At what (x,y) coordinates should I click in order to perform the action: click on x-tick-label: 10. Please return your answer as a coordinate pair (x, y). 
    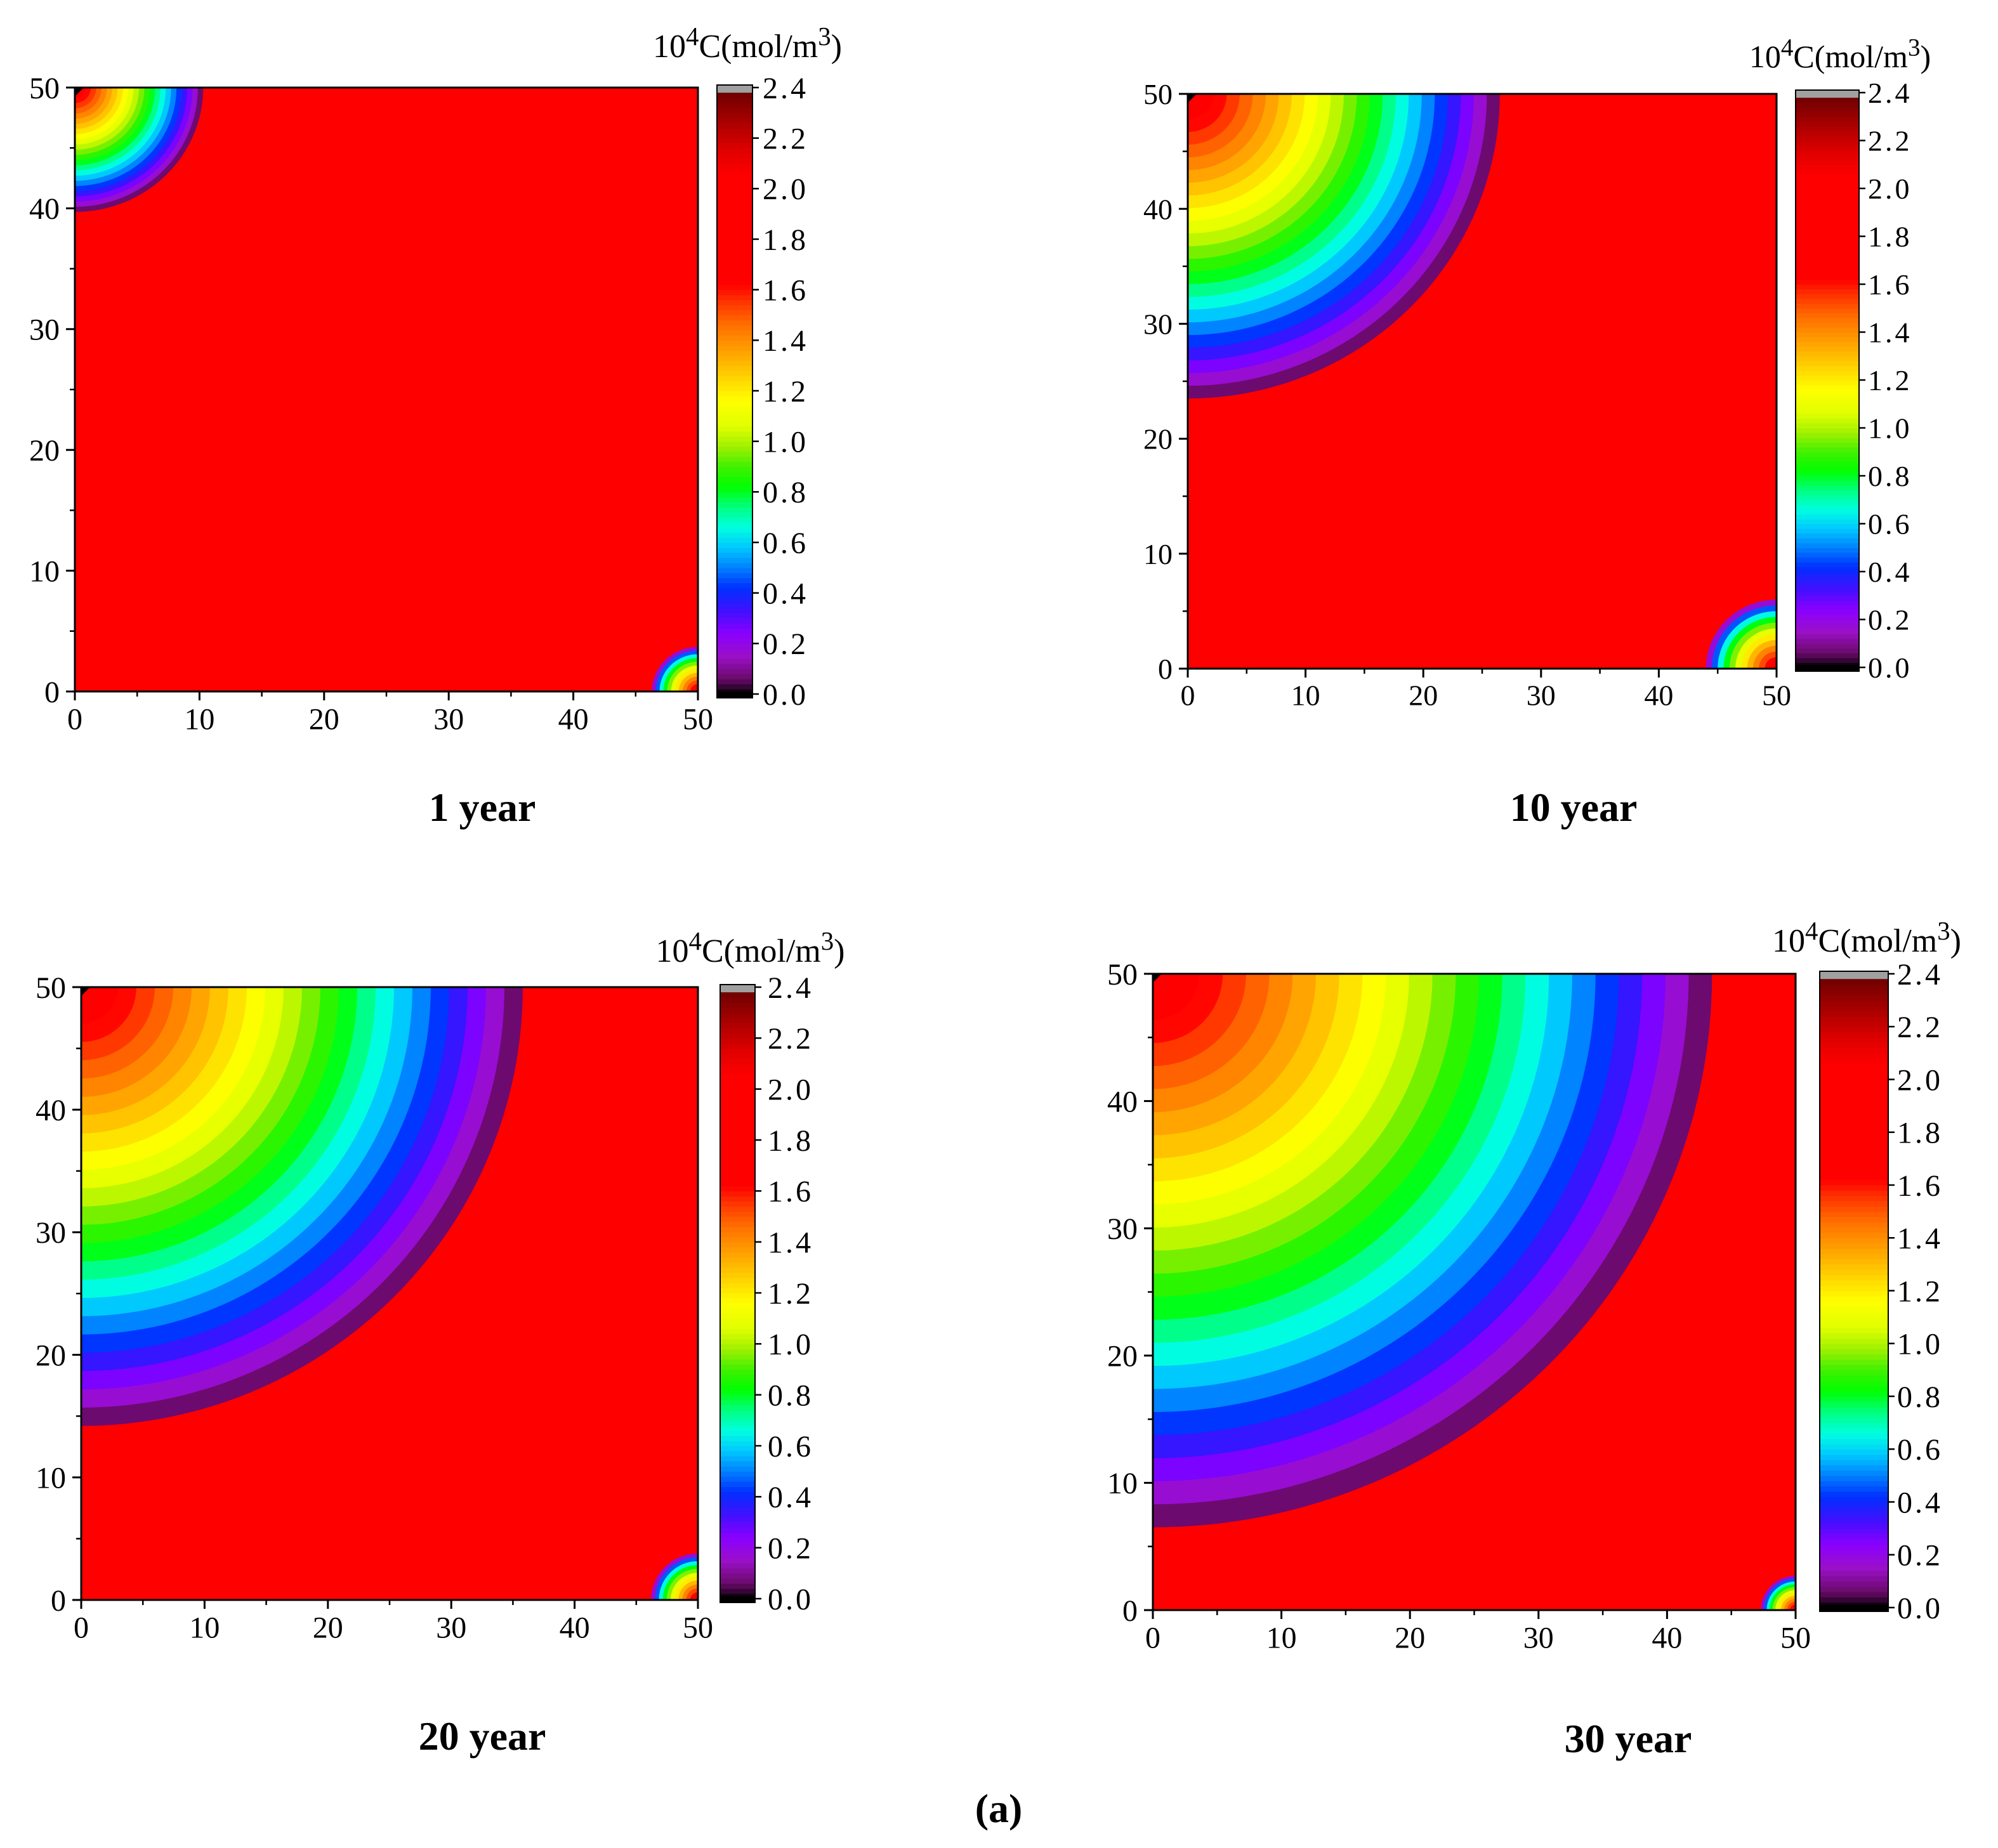
    Looking at the image, I should click on (199, 720).